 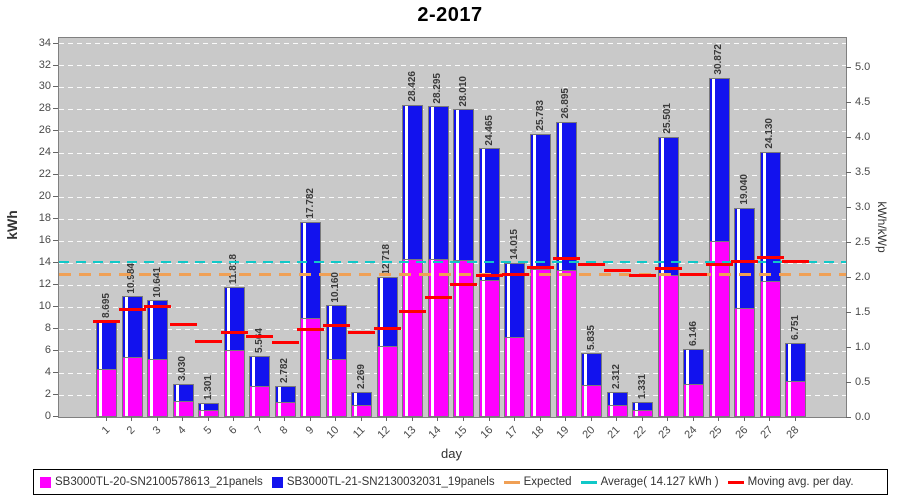 What do you see at coordinates (790, 482) in the screenshot?
I see `legend-item-5: Moving avg. per day.` at bounding box center [790, 482].